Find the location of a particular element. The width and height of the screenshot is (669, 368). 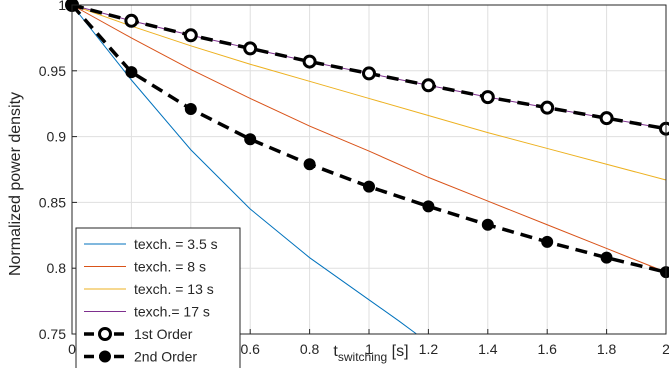

y-tick-label: 0.8 is located at coordinates (57, 268).